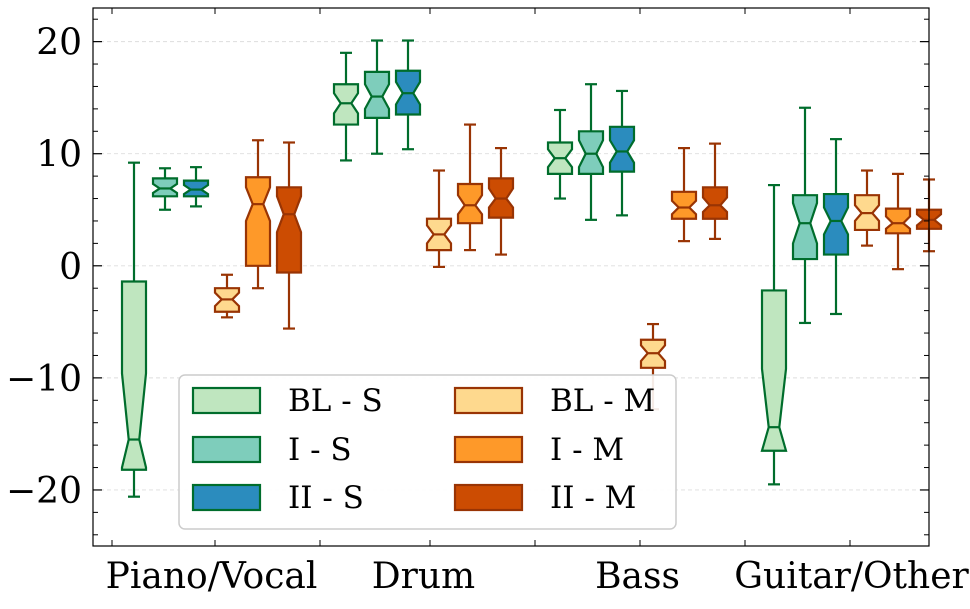 The image size is (970, 609). What do you see at coordinates (212, 576) in the screenshot?
I see `xtick-label-0: Piano/Vocal` at bounding box center [212, 576].